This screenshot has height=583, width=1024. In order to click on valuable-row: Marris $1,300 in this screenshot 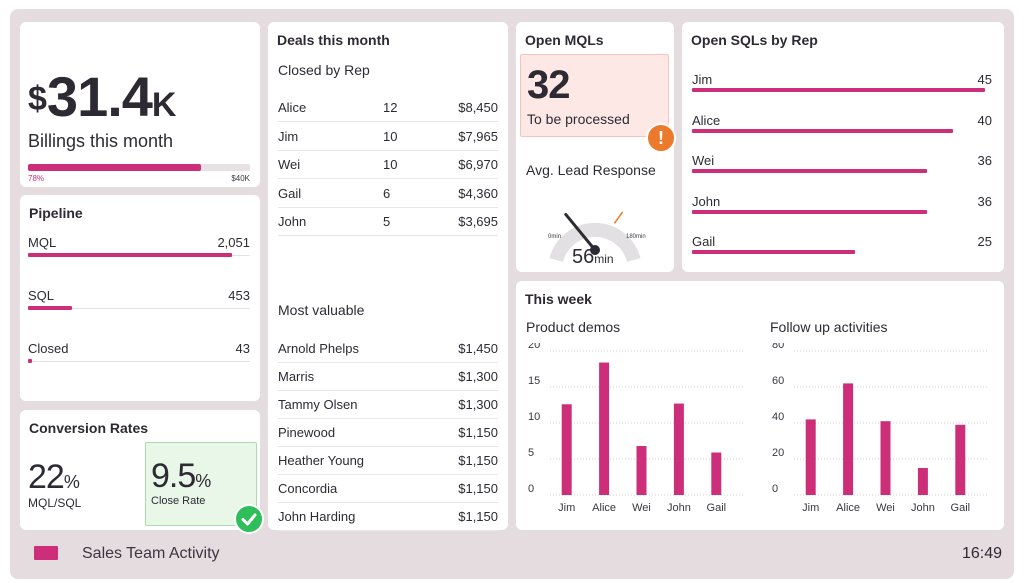, I will do `click(388, 377)`.